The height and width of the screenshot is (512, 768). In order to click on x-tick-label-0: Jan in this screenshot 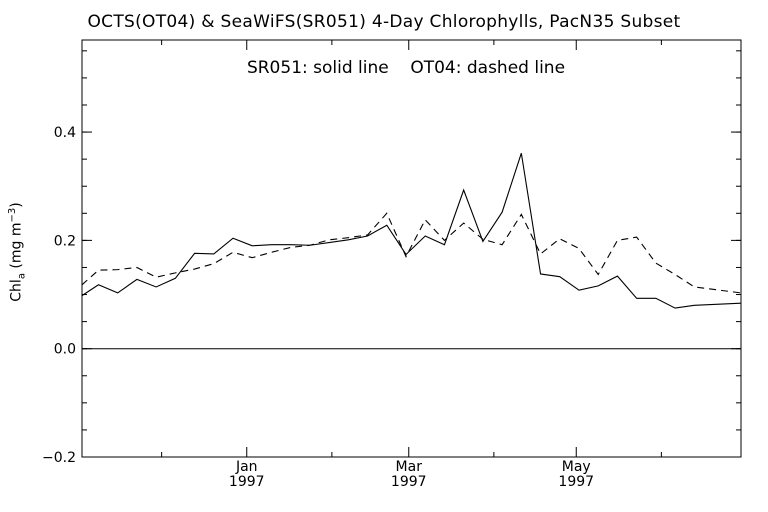, I will do `click(246, 467)`.